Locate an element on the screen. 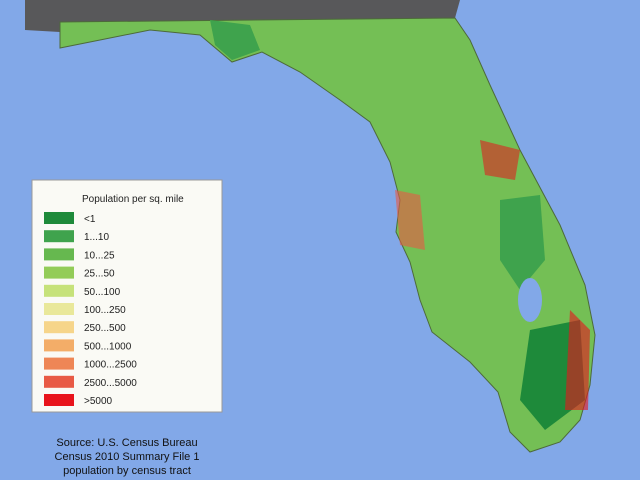 This screenshot has width=640, height=480. legend-label: 500...1000 is located at coordinates (108, 346).